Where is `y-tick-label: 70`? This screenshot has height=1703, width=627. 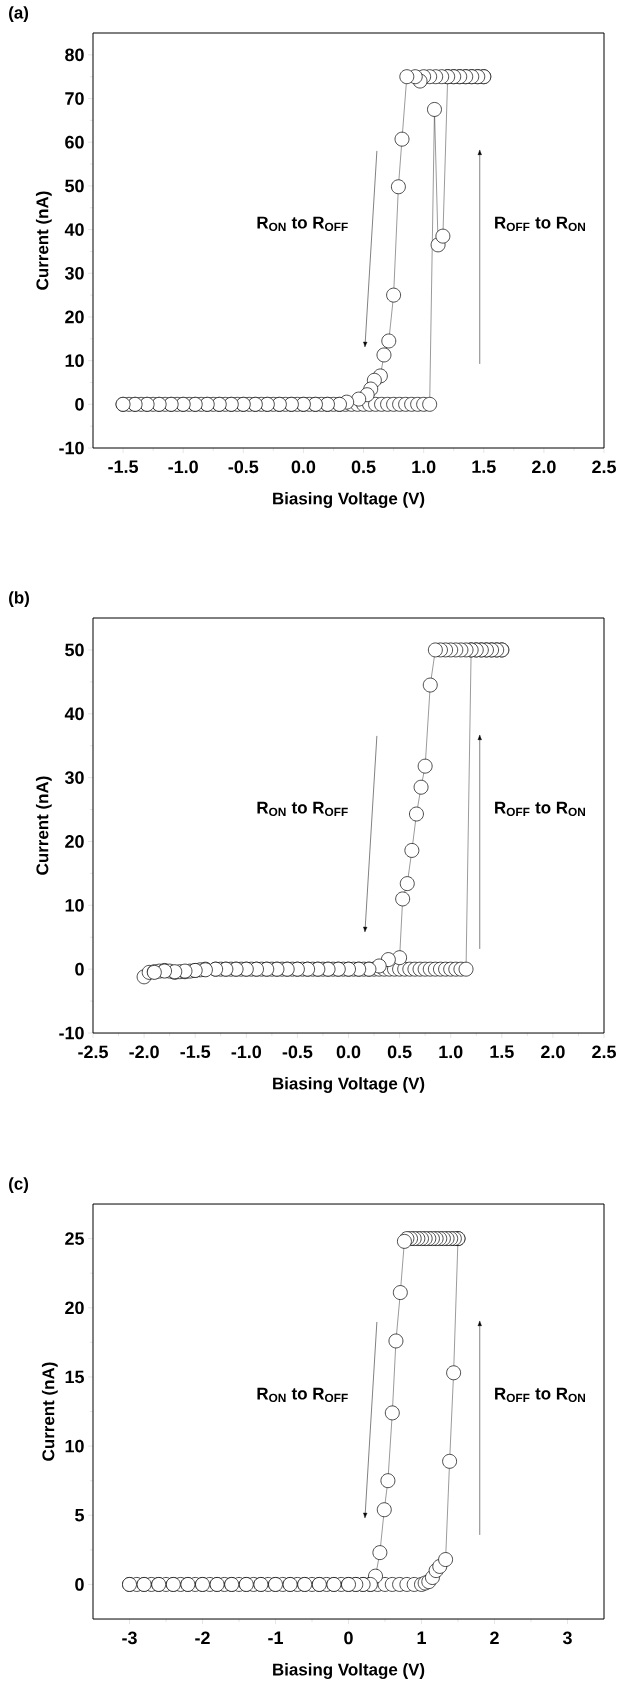
y-tick-label: 70 is located at coordinates (74, 98).